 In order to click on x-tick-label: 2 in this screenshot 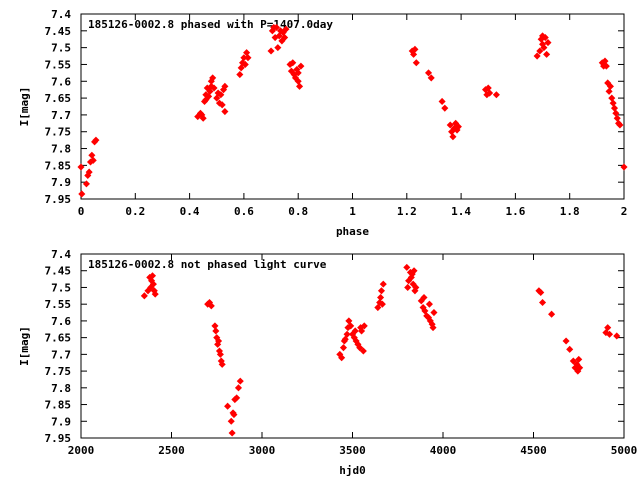, I will do `click(624, 211)`.